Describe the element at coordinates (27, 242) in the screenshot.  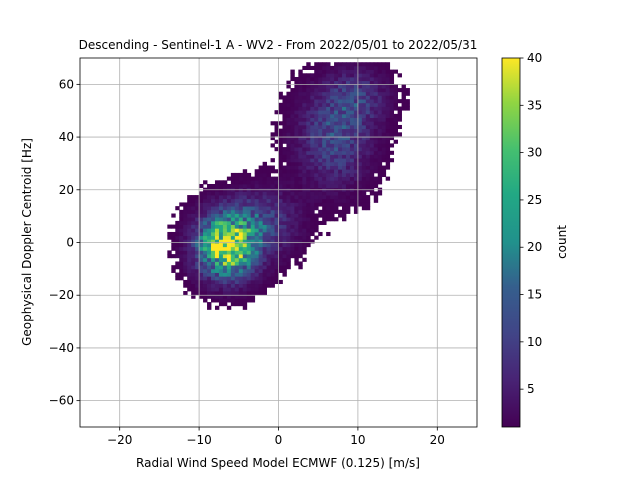
I see `y-axis-label: Geophysical Doppler Centroid [Hz]` at that location.